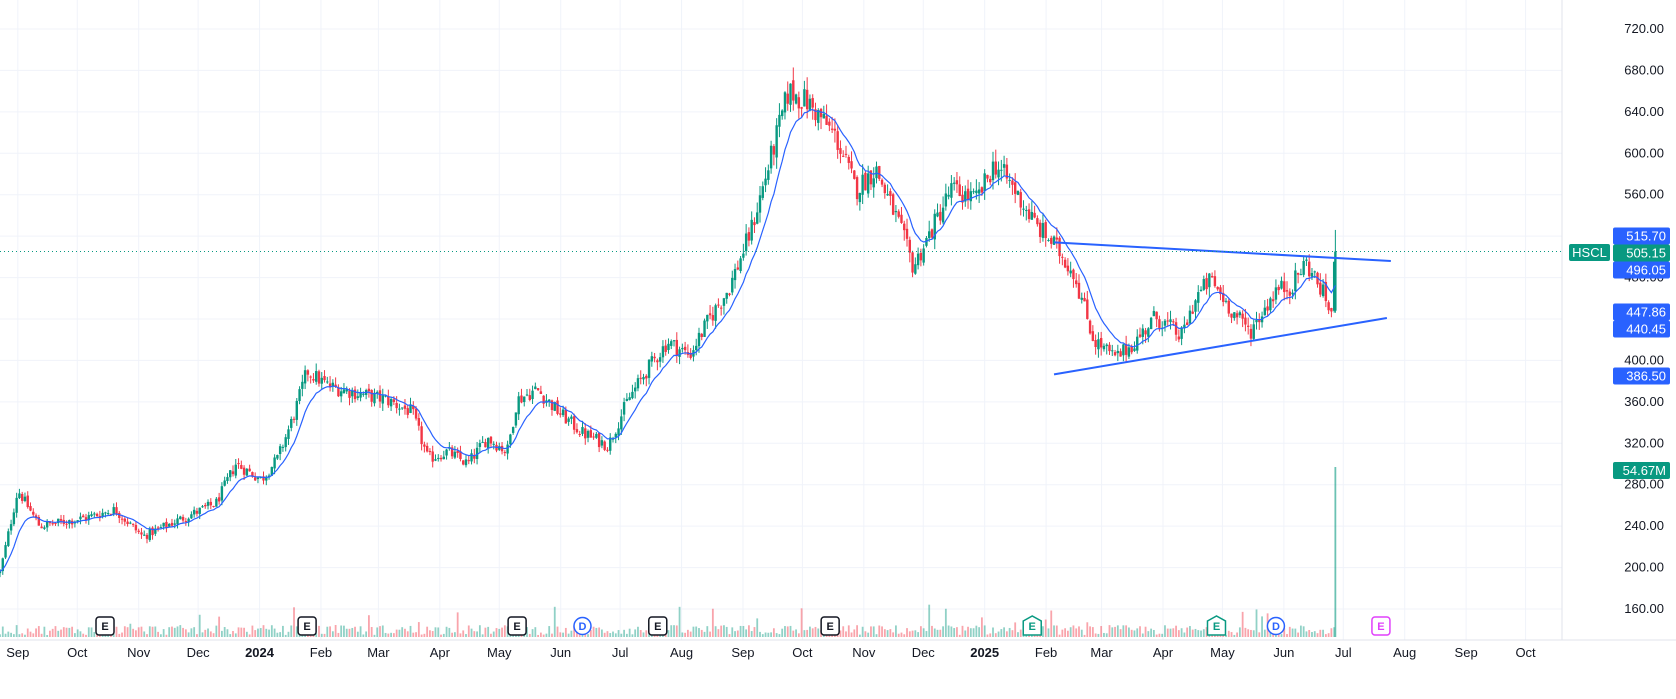 The width and height of the screenshot is (1676, 699). Describe the element at coordinates (1644, 111) in the screenshot. I see `price-tick-label: 640.00` at that location.